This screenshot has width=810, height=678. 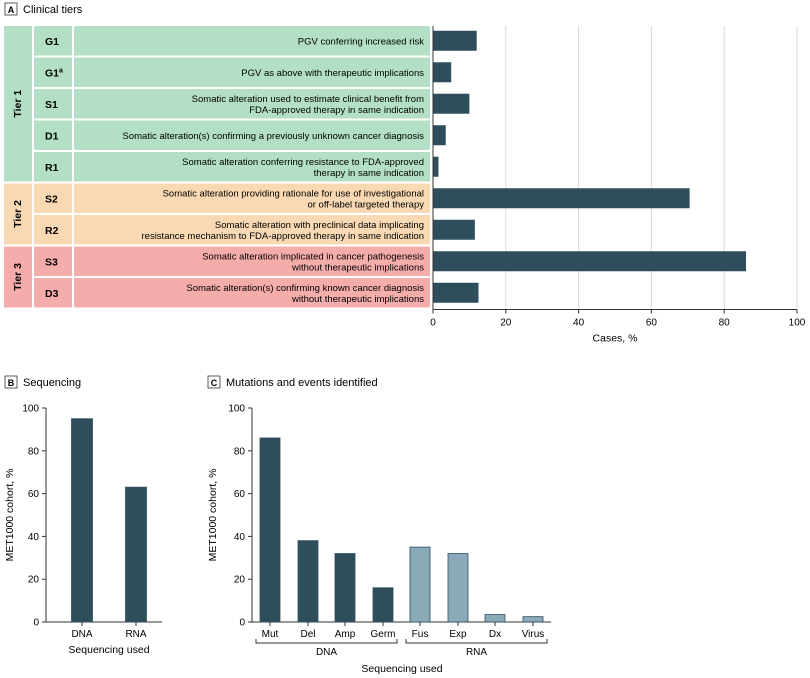 What do you see at coordinates (307, 634) in the screenshot?
I see `x-tick-label: Del` at bounding box center [307, 634].